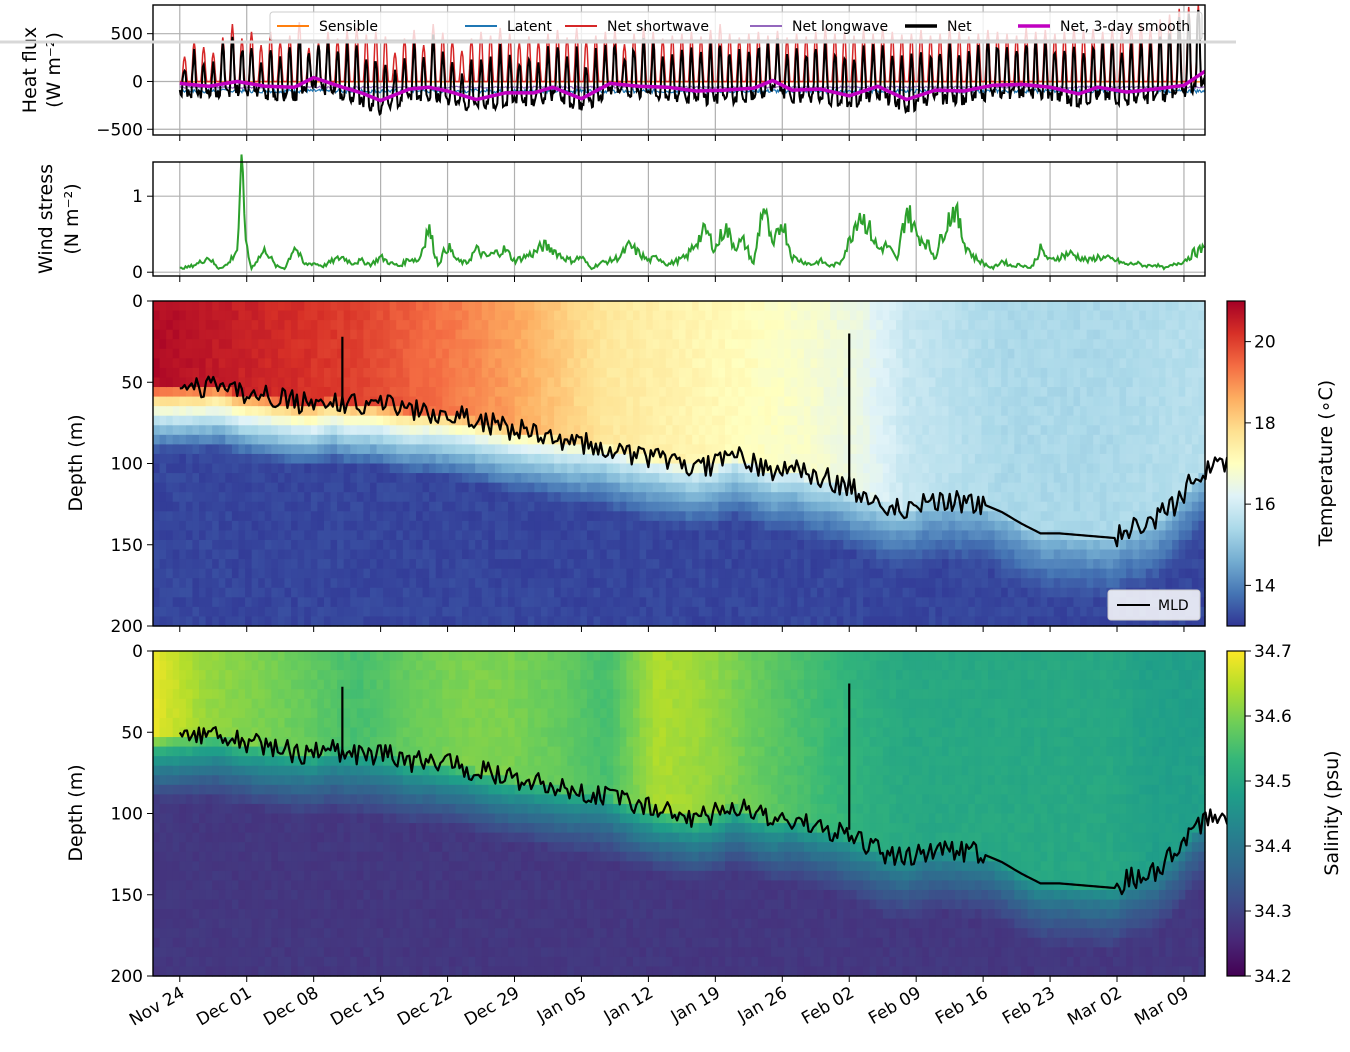 Image resolution: width=1350 pixels, height=1052 pixels. Describe the element at coordinates (679, 219) in the screenshot. I see `wind-stress-frame` at that location.